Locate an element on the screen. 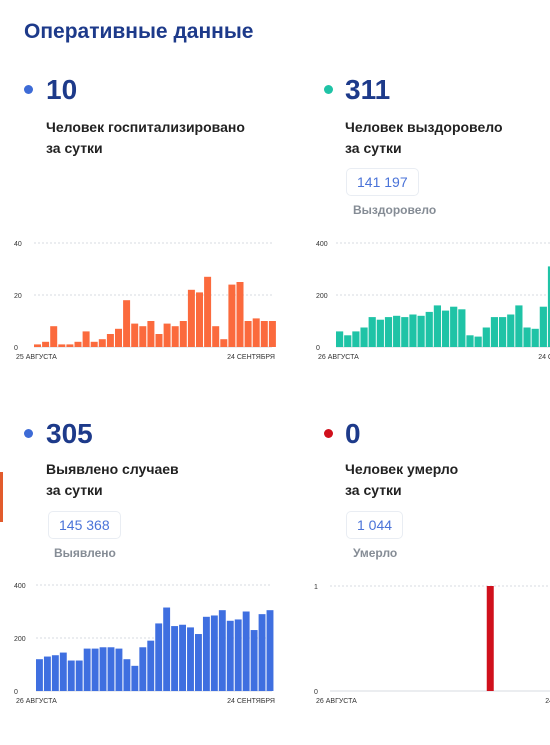  deaths-count: 0 is located at coordinates (353, 433).